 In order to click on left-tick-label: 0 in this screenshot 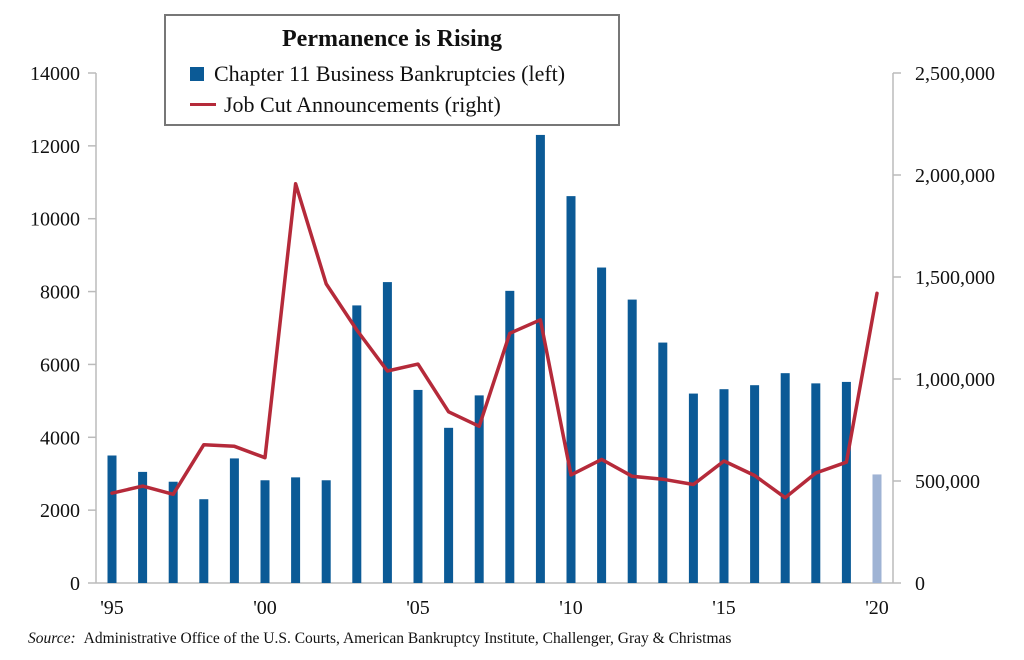, I will do `click(75, 584)`.